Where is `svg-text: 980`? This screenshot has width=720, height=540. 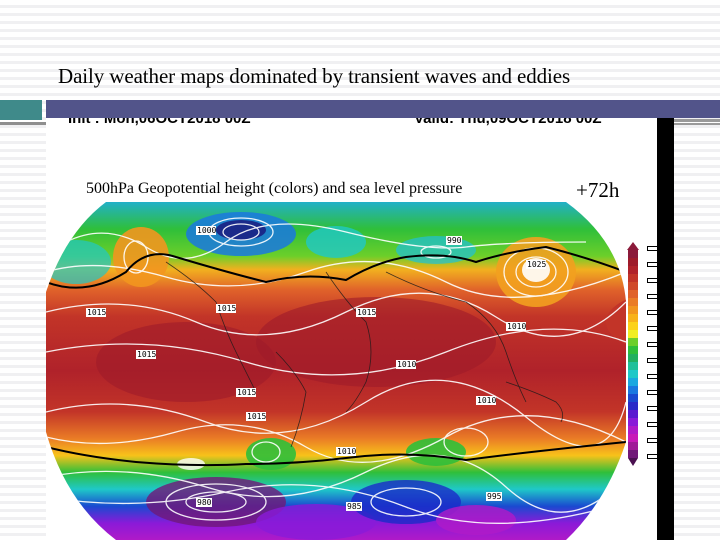
svg-text: 980 is located at coordinates (204, 502).